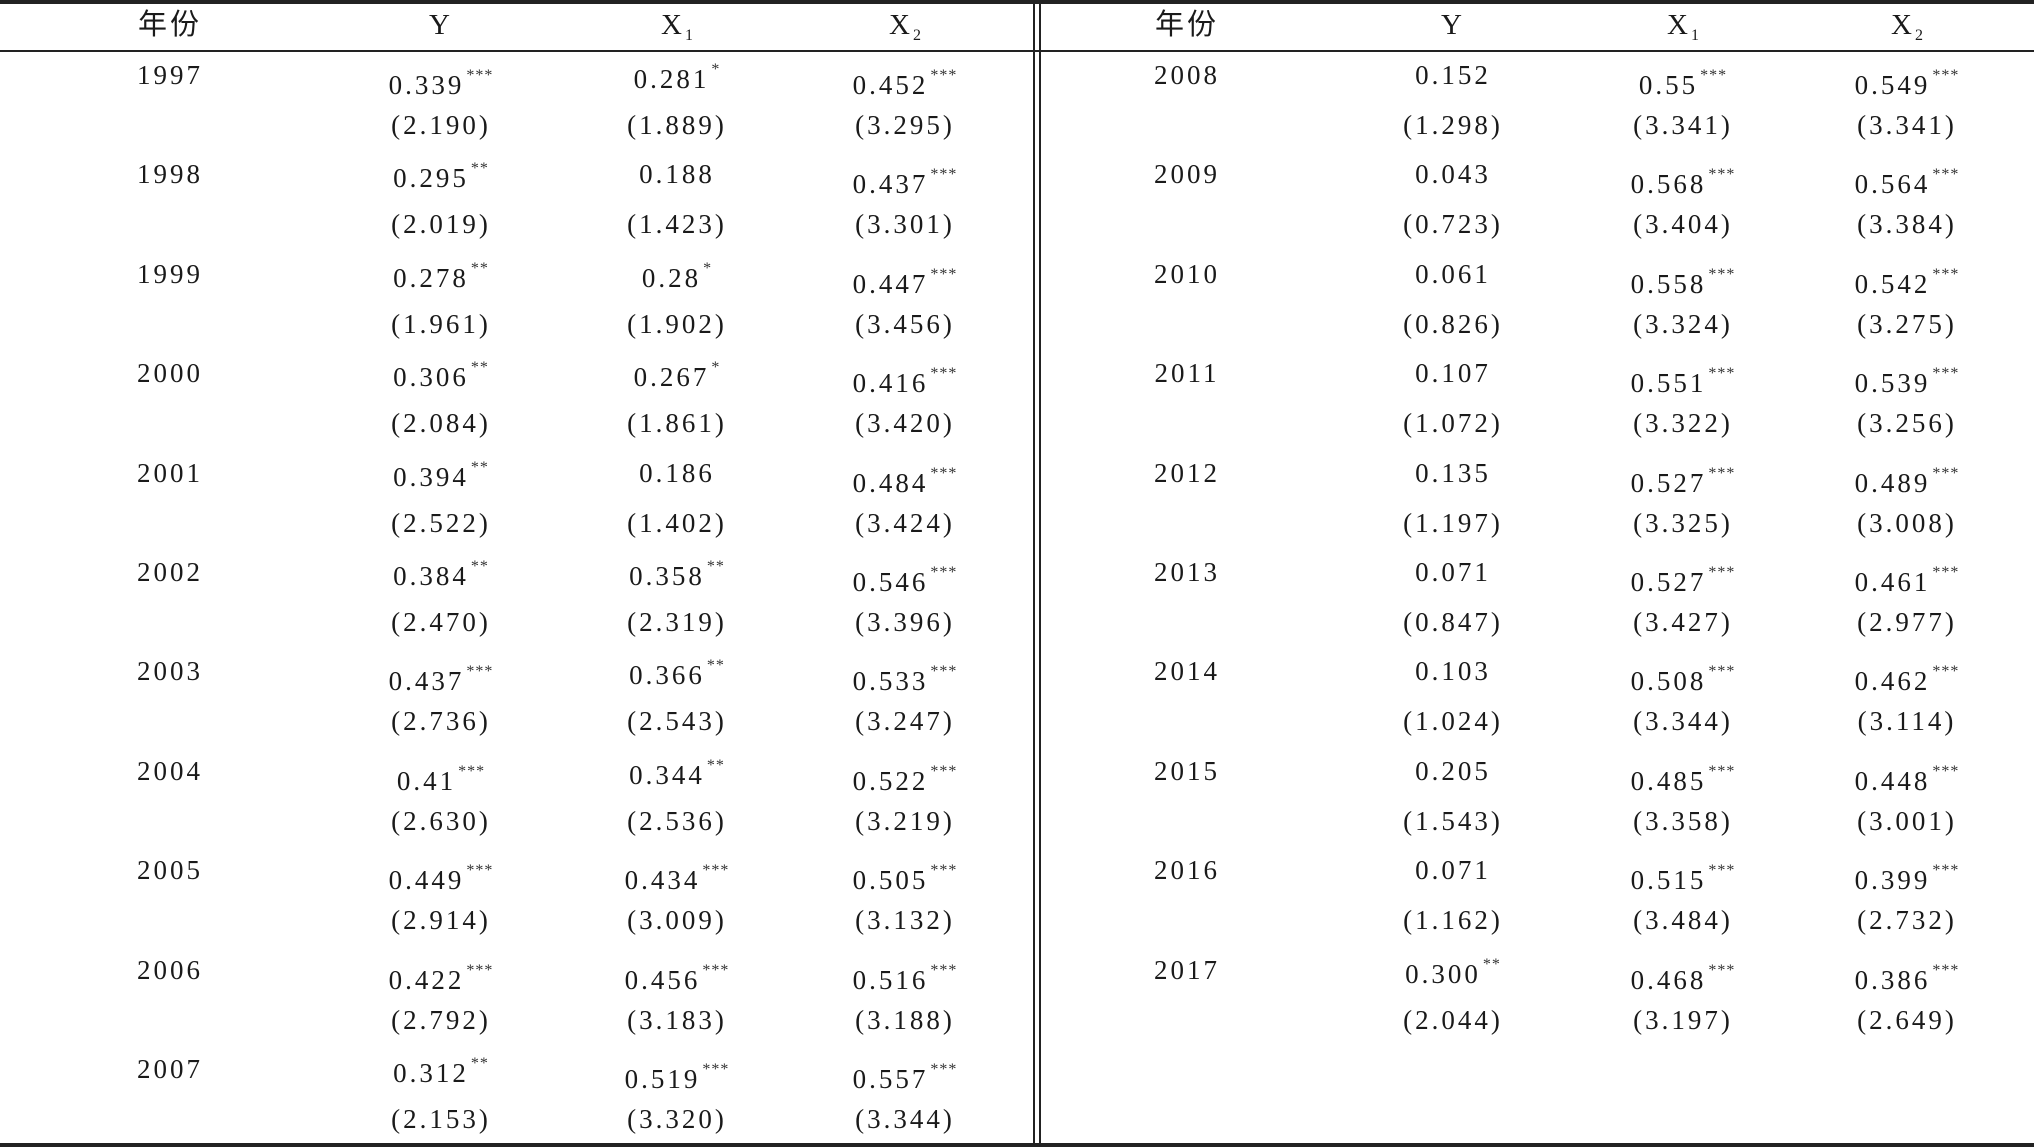  Describe the element at coordinates (677, 820) in the screenshot. I see `t-statistic-cell: (2.536)` at that location.